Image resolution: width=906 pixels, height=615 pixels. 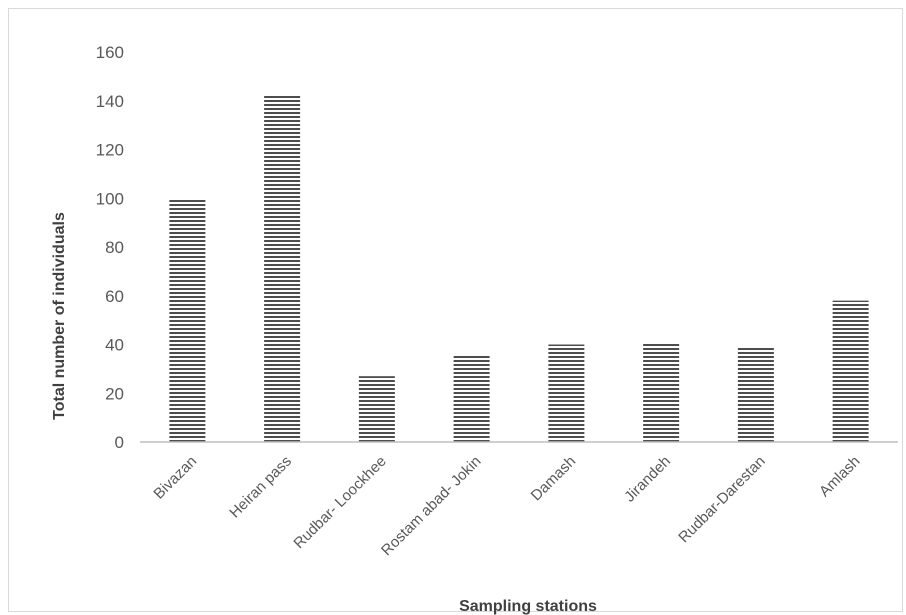 I want to click on x-tick-label: Damash, so click(x=554, y=479).